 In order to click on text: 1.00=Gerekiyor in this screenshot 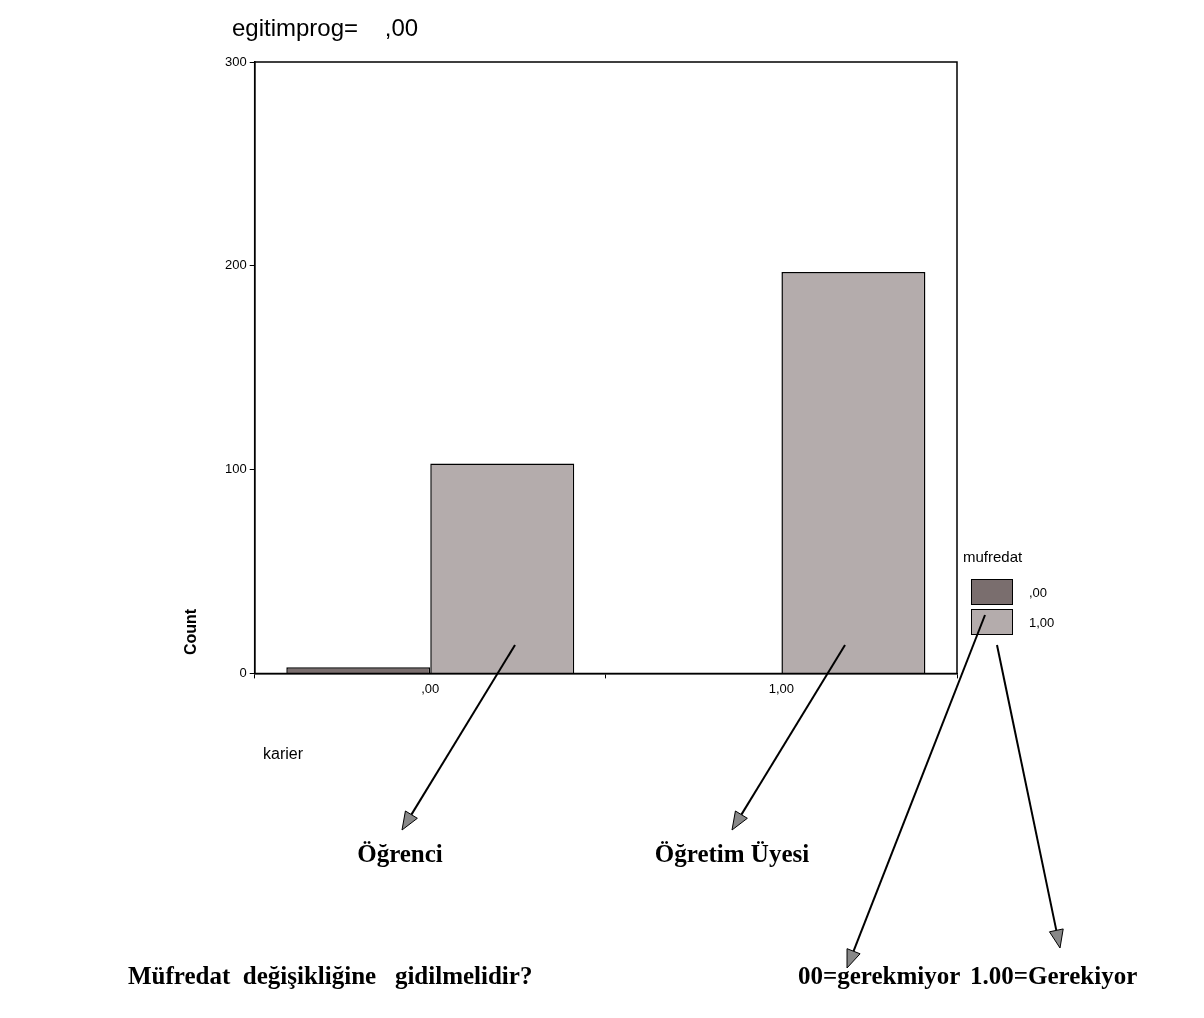, I will do `click(1054, 976)`.